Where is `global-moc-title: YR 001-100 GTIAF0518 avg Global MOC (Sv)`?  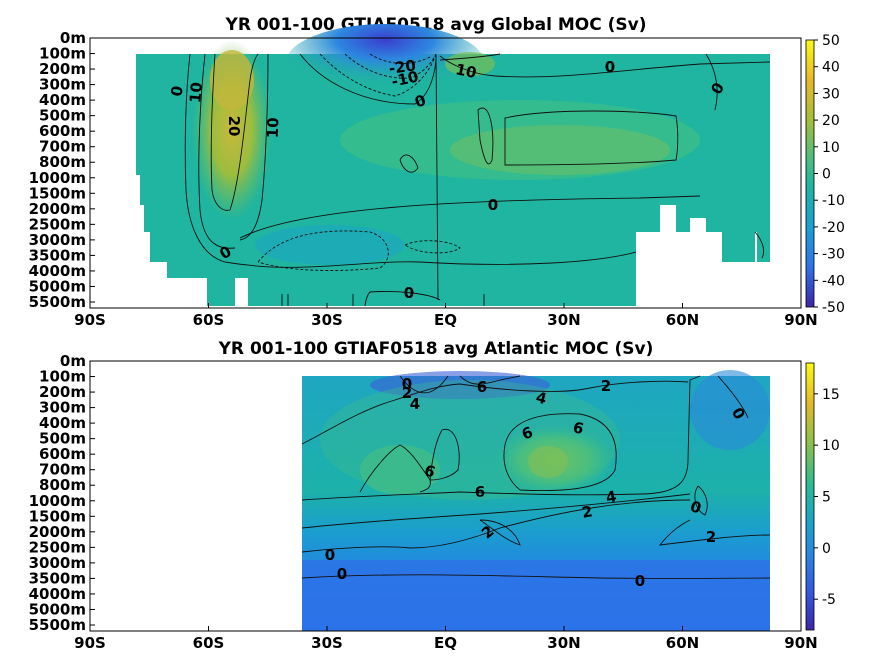
global-moc-title: YR 001-100 GTIAF0518 avg Global MOC (Sv) is located at coordinates (436, 25).